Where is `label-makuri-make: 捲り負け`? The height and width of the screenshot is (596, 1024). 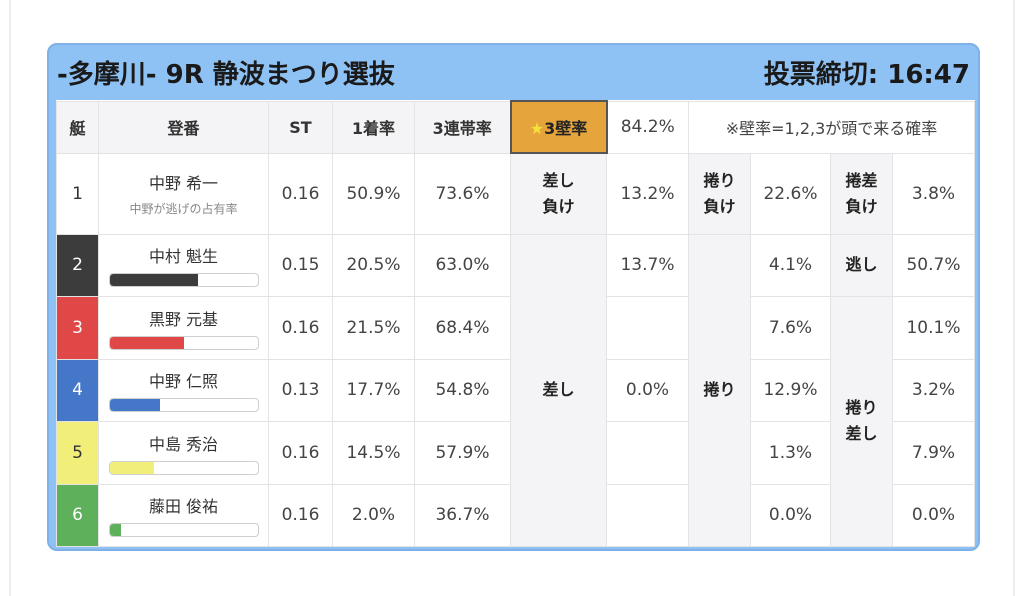
label-makuri-make: 捲り負け is located at coordinates (719, 193).